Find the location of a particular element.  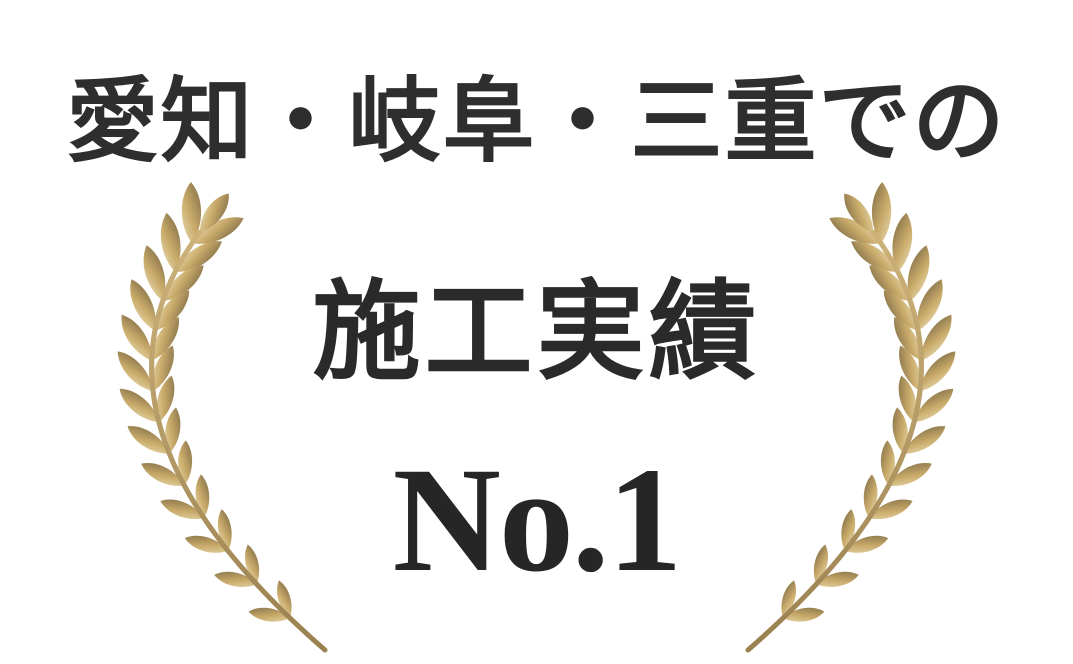

laurel-branch-left-icon is located at coordinates (222, 417).